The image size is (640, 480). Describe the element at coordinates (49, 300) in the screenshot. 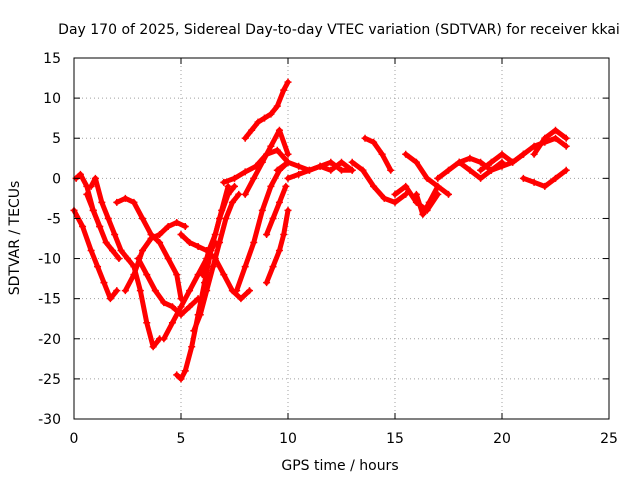

I see `y-tick-label: -15` at that location.